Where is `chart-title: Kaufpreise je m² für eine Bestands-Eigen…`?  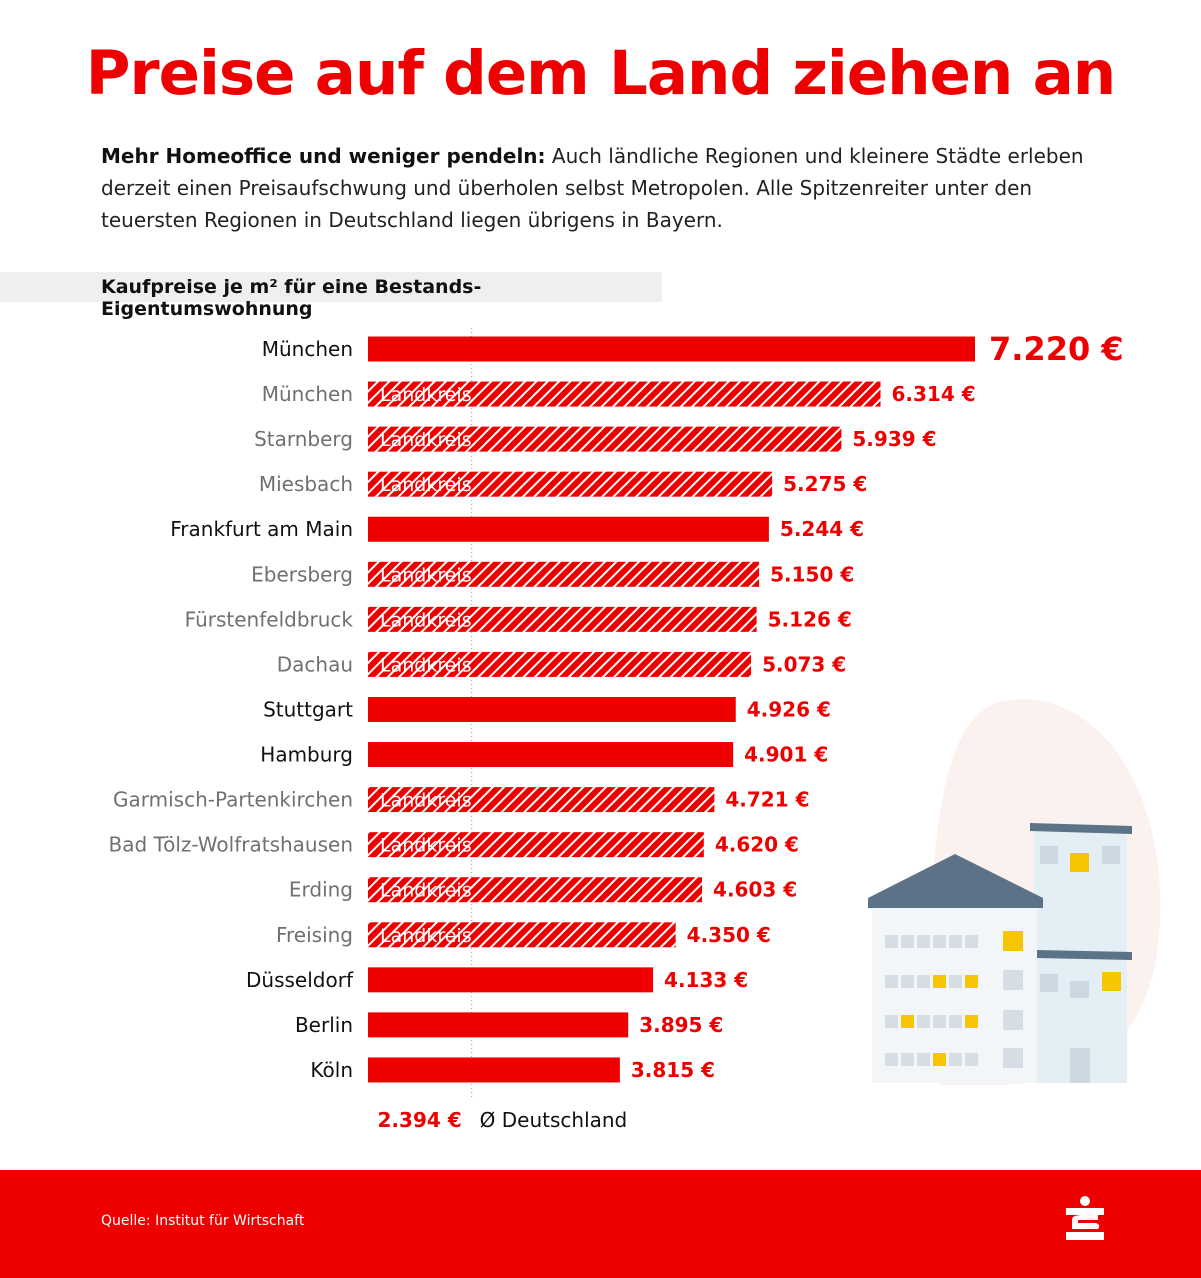
chart-title: Kaufpreise je m² für eine Bestands-Eigen… is located at coordinates (291, 298).